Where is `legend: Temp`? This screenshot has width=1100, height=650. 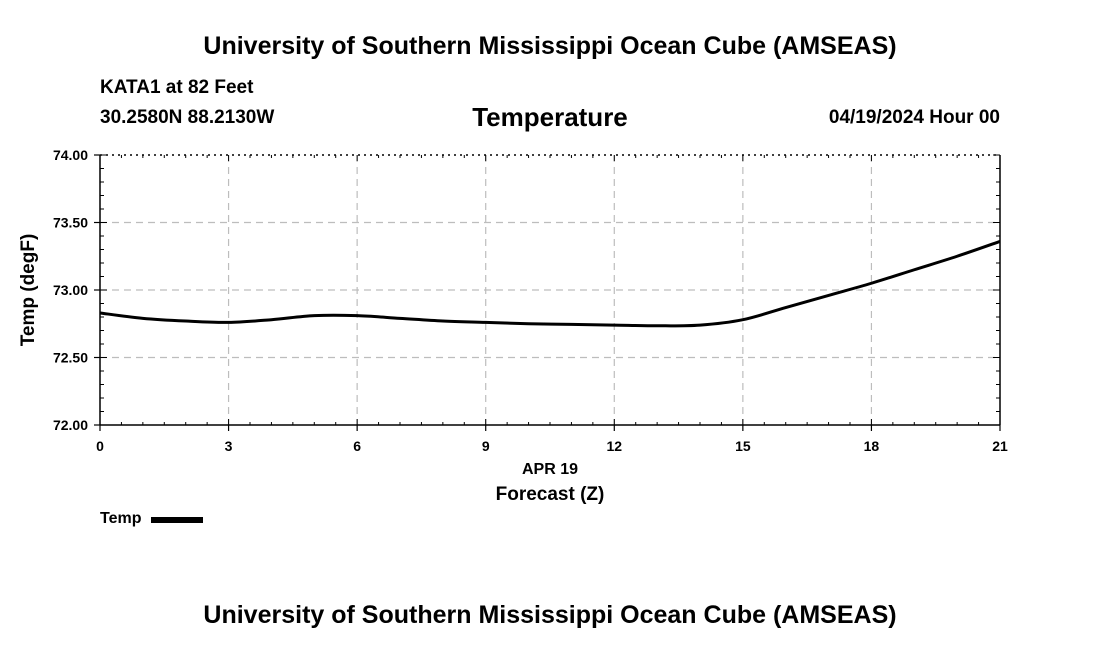 legend: Temp is located at coordinates (152, 519).